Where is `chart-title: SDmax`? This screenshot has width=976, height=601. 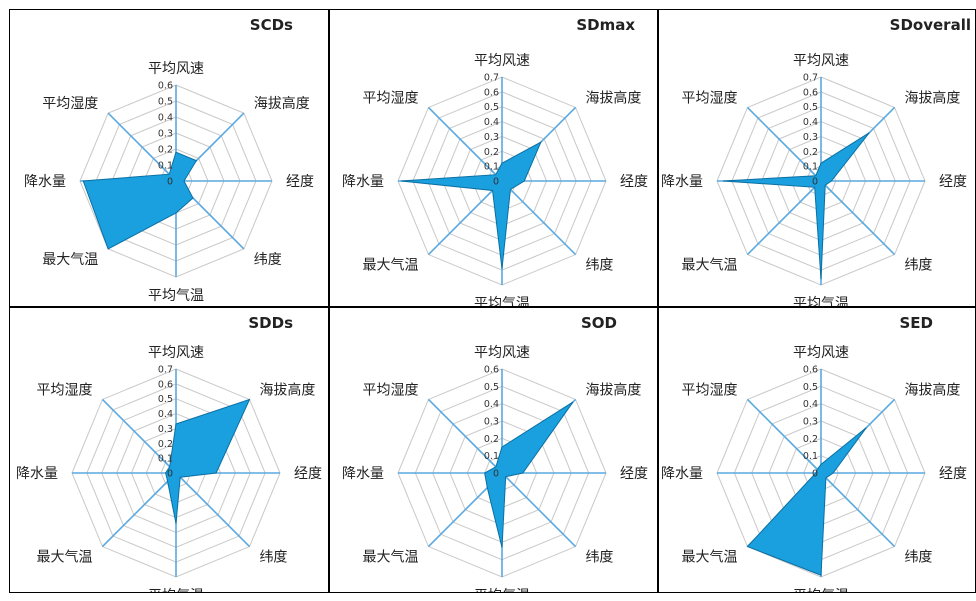
chart-title: SDmax is located at coordinates (605, 25).